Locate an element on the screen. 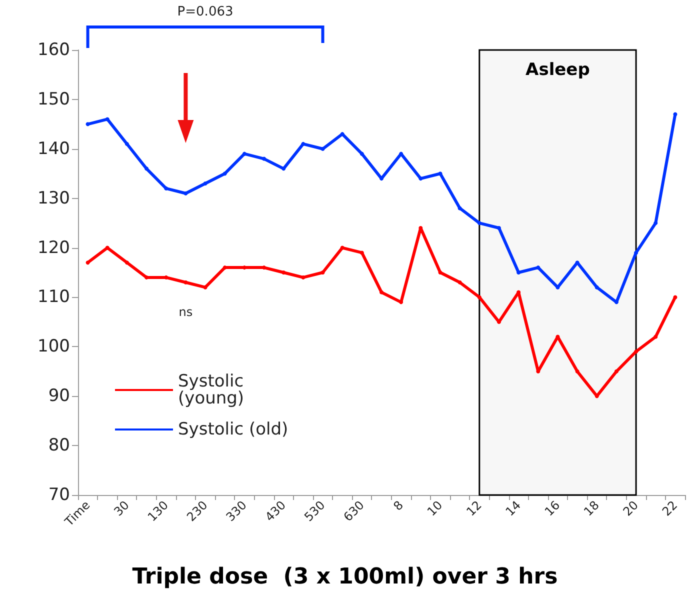 This screenshot has width=690, height=603. annotation: ns is located at coordinates (185, 312).